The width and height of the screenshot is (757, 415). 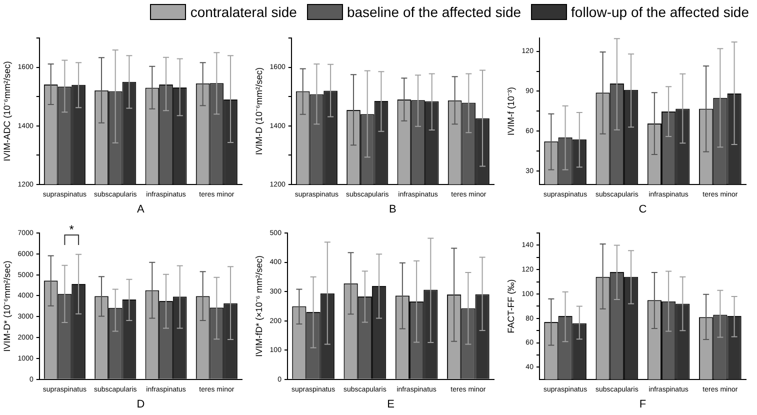 What do you see at coordinates (141, 209) in the screenshot?
I see `x-axis-title: A` at bounding box center [141, 209].